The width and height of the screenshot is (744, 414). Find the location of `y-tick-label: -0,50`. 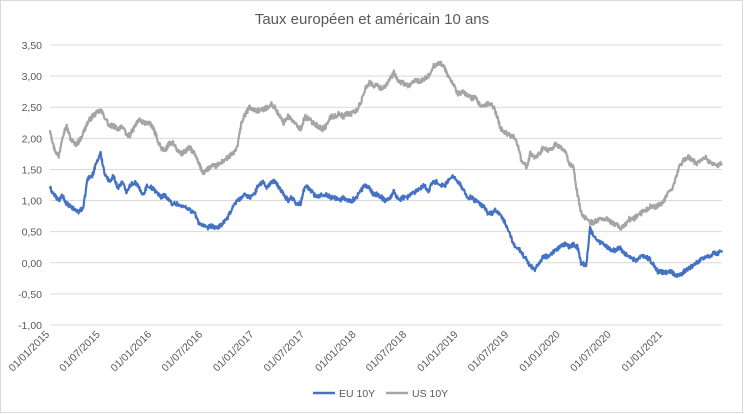

y-tick-label: -0,50 is located at coordinates (30, 295).